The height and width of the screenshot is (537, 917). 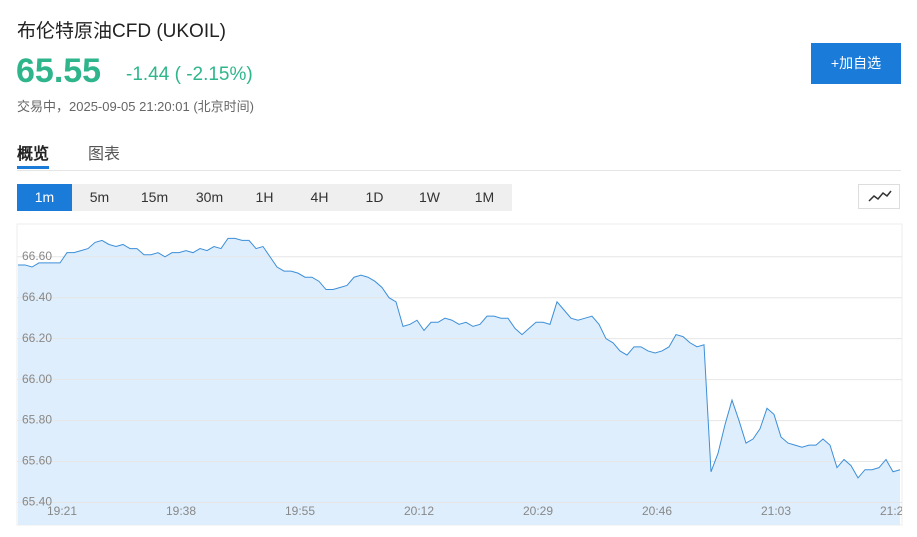 I want to click on interval-button: 1D, so click(x=374, y=197).